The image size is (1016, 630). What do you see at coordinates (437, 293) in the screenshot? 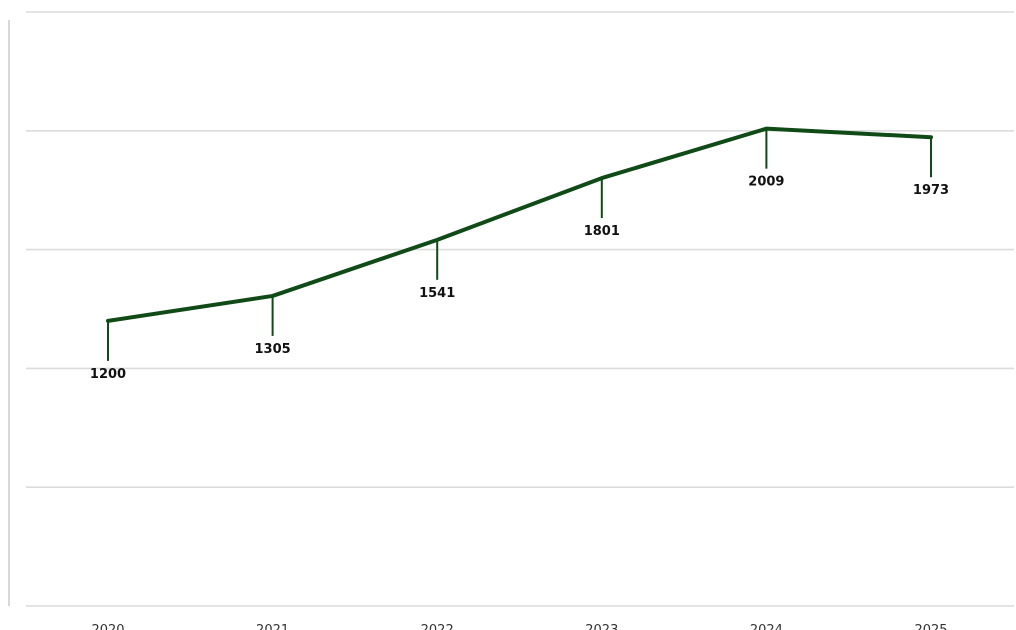
I see `data-label-2022: 1541` at bounding box center [437, 293].